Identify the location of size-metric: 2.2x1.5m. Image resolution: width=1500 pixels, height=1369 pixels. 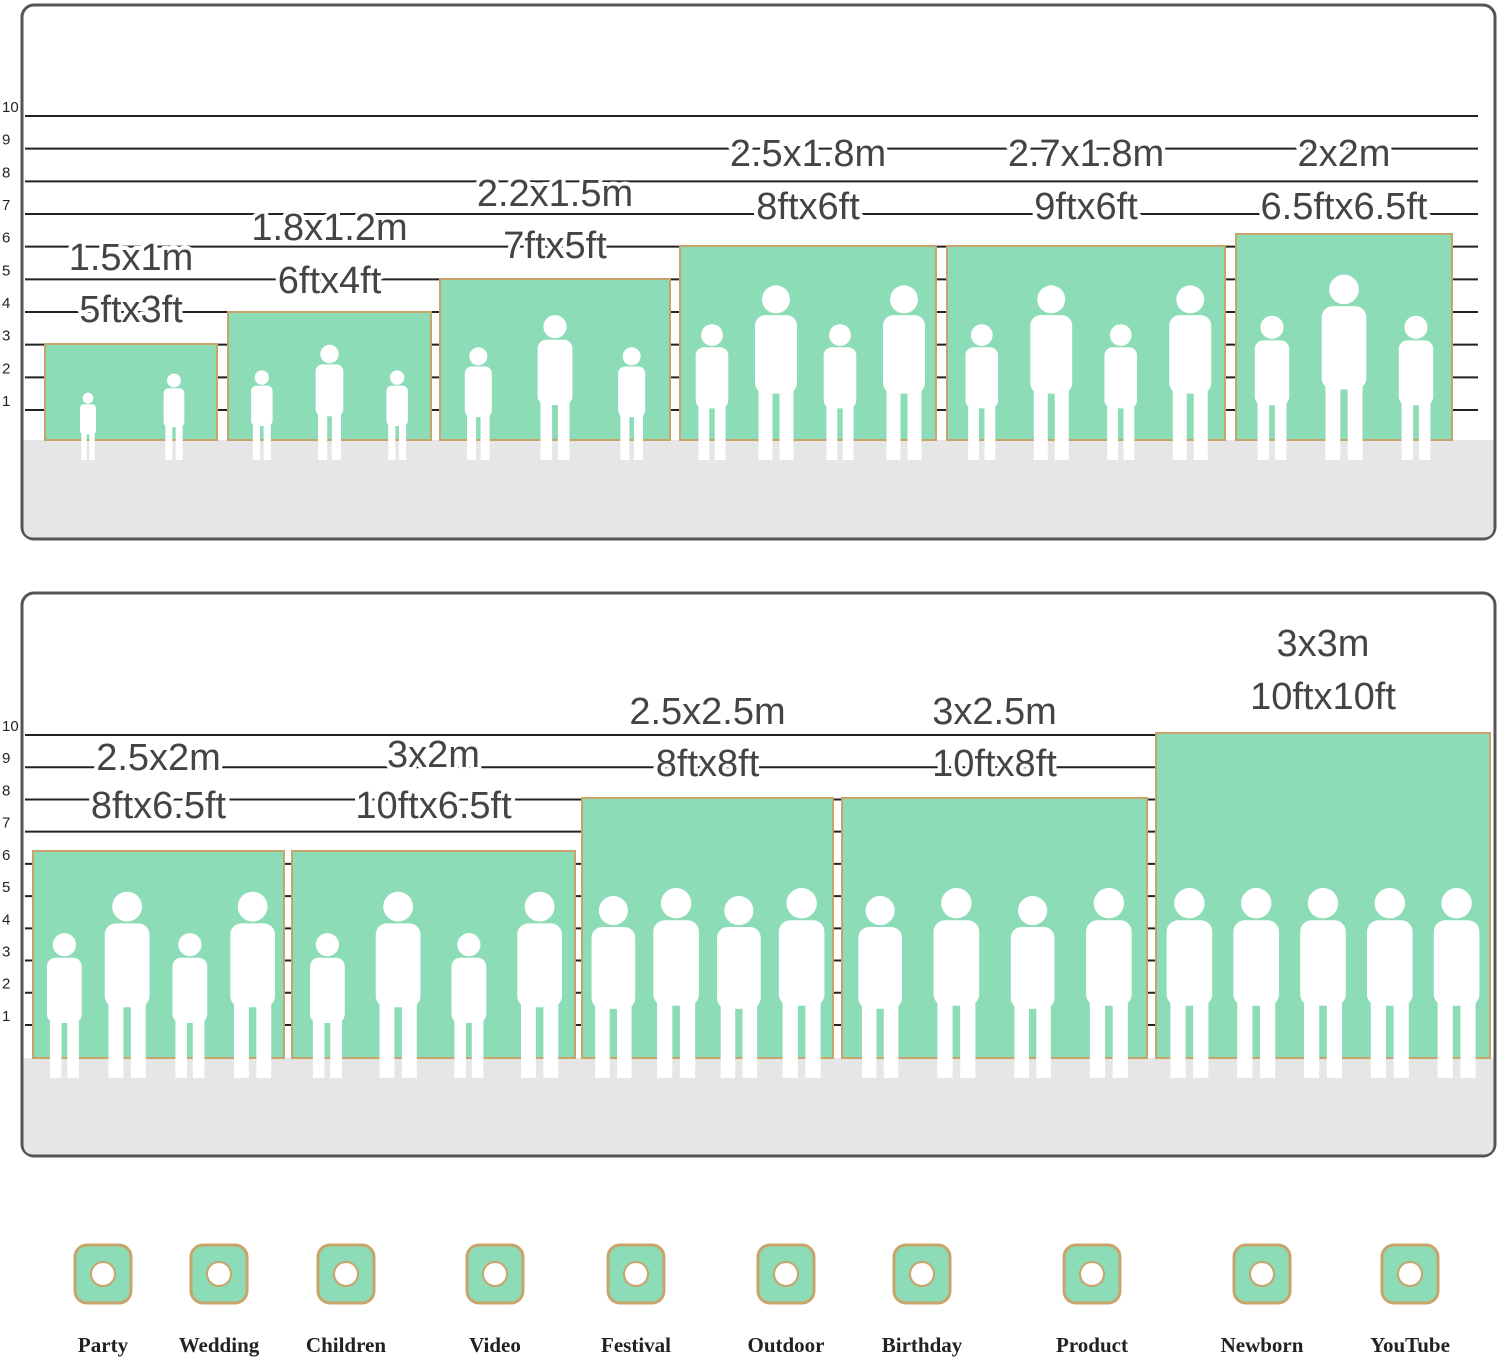
(555, 194).